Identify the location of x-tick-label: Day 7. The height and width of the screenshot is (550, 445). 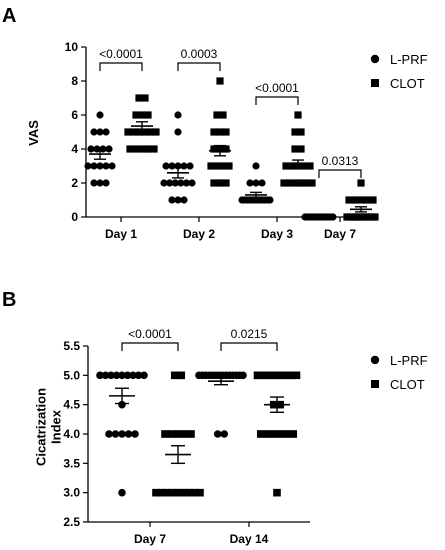
(340, 234).